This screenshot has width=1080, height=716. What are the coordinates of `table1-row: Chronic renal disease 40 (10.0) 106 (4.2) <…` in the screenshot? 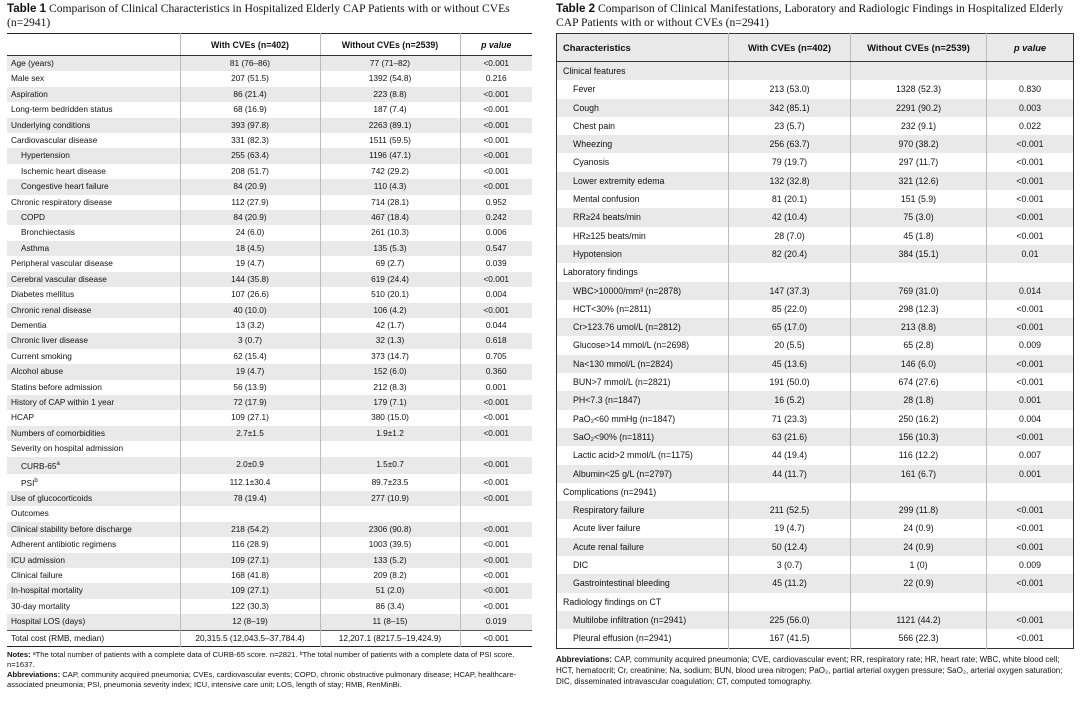 It's located at (269, 310).